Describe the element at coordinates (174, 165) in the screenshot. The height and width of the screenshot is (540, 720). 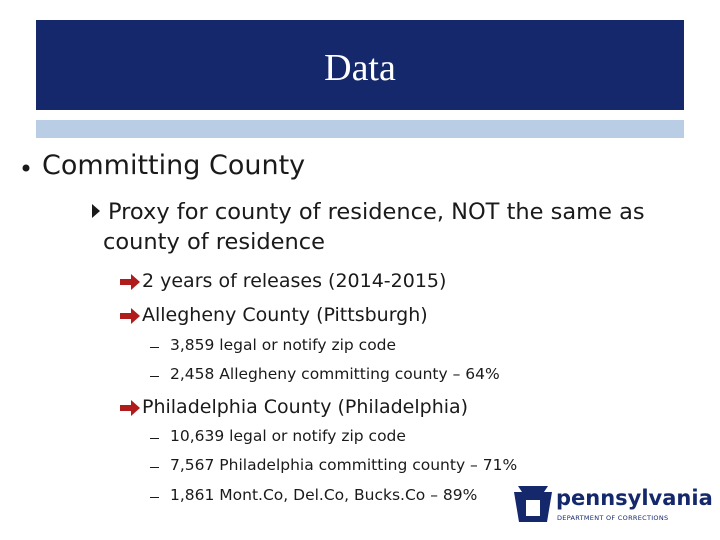
I see `bullet-text: Committing County` at that location.